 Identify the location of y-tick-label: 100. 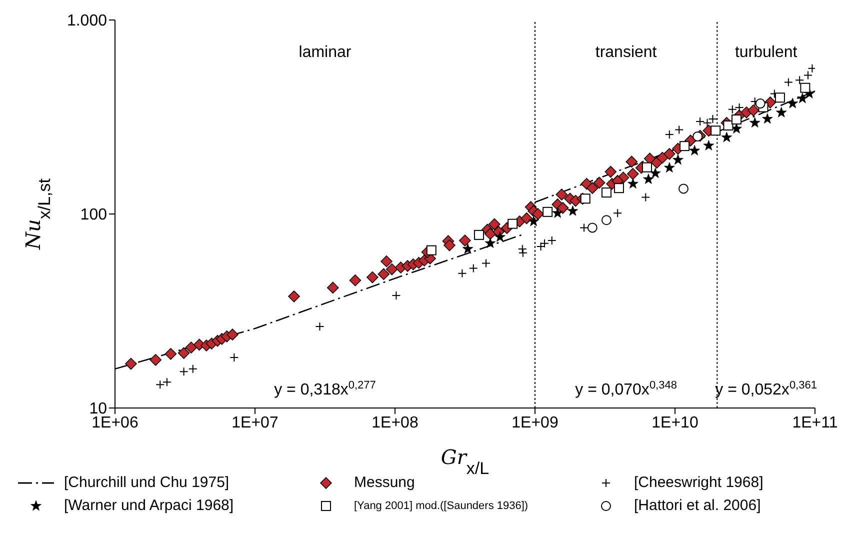
(94, 215).